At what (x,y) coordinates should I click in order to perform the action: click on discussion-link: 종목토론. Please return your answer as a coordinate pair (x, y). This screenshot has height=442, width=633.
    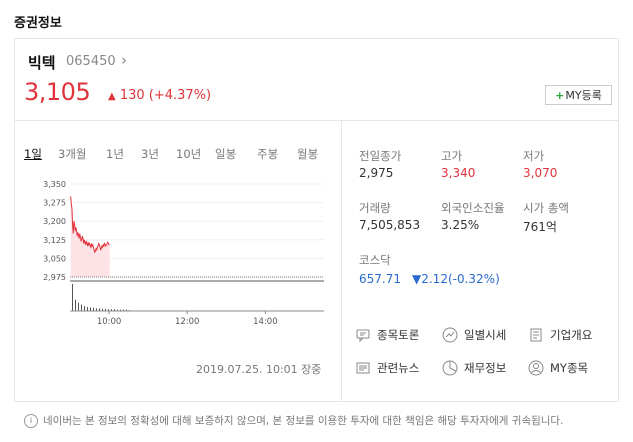
    Looking at the image, I should click on (386, 335).